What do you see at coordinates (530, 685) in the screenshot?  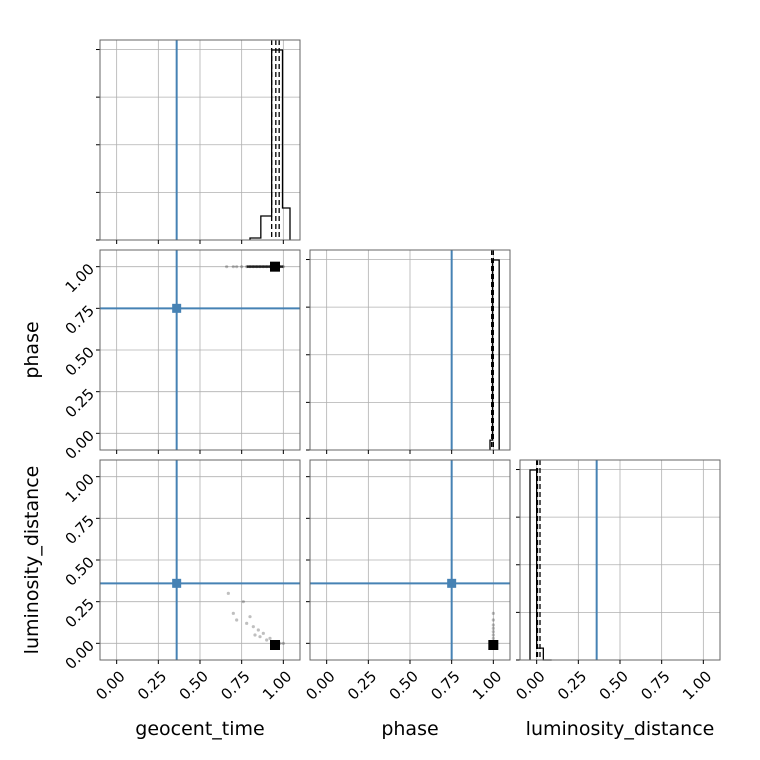 I see `xtick-label-luminosity_distance-0: 0.00` at bounding box center [530, 685].